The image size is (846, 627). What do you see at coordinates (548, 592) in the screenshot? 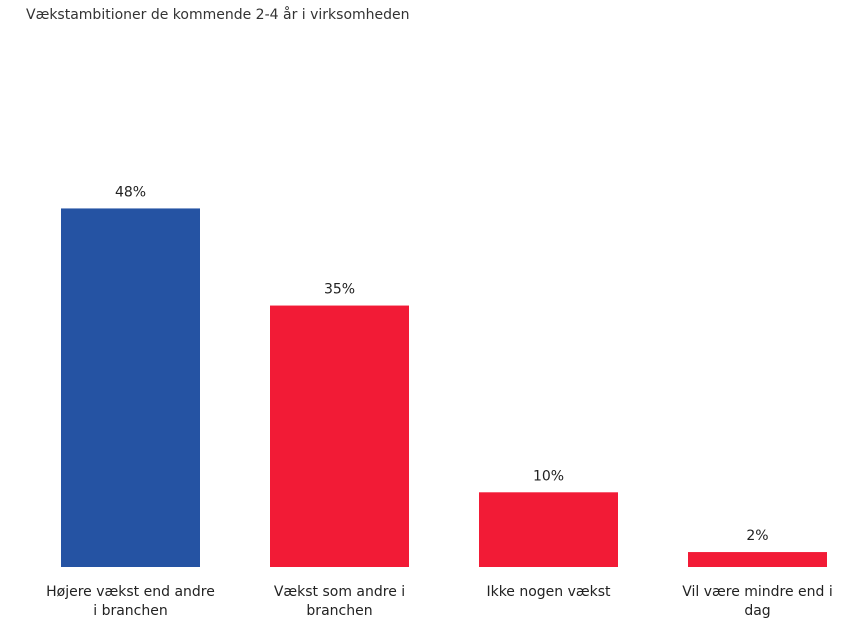
I see `x-tick-label: Ikke nogen vækst` at bounding box center [548, 592].